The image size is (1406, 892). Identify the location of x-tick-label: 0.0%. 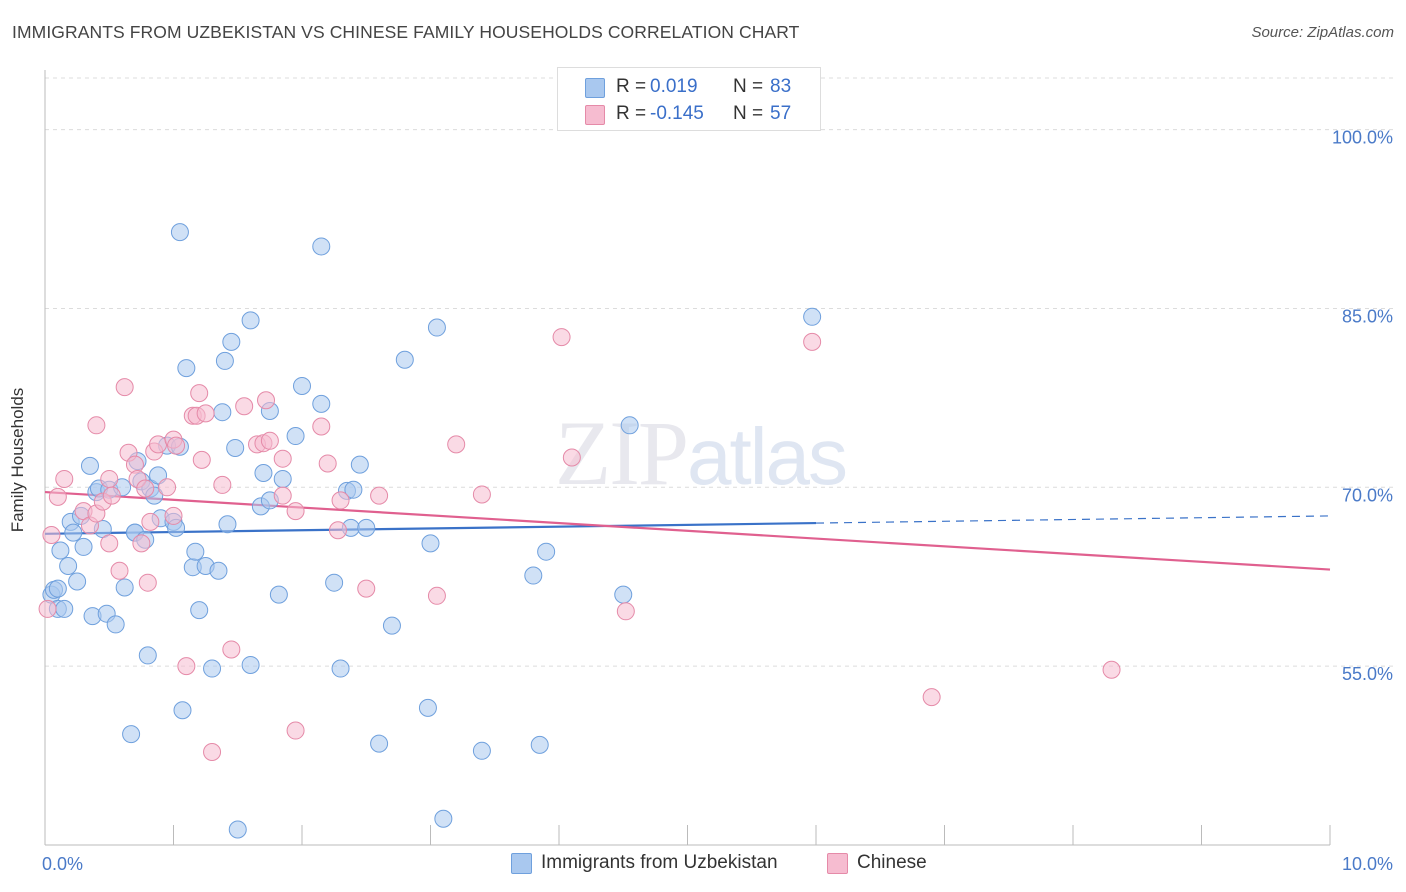
(62, 864).